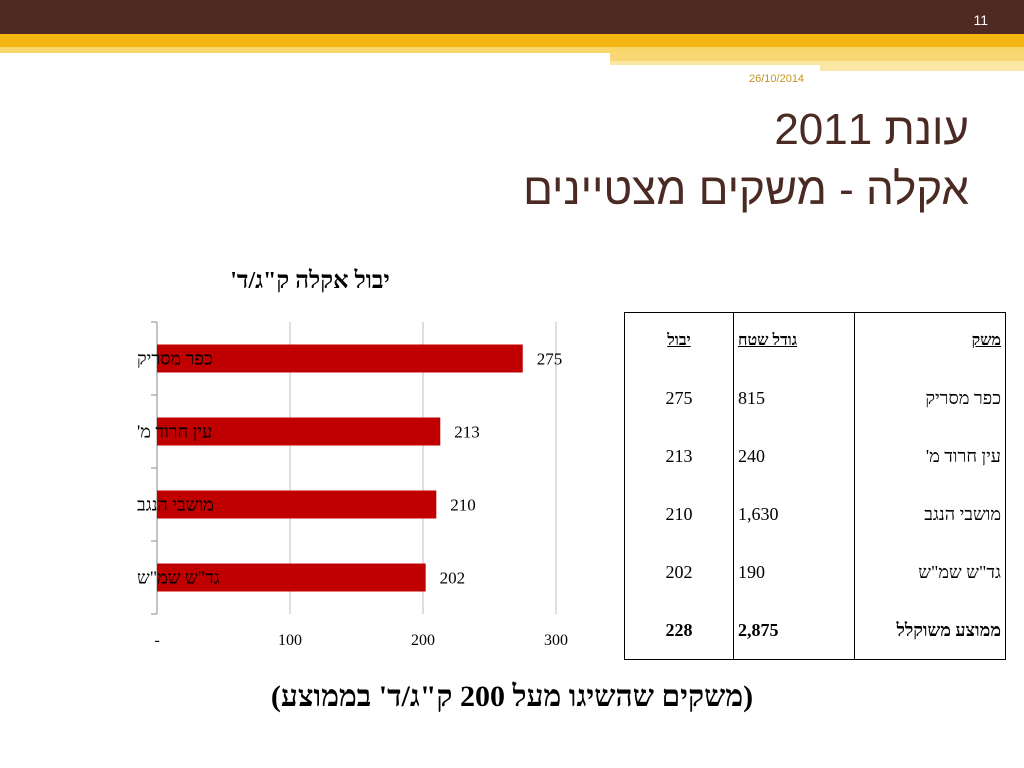 This screenshot has width=1024, height=768. I want to click on cell-farm: כפר מסריק, so click(930, 398).